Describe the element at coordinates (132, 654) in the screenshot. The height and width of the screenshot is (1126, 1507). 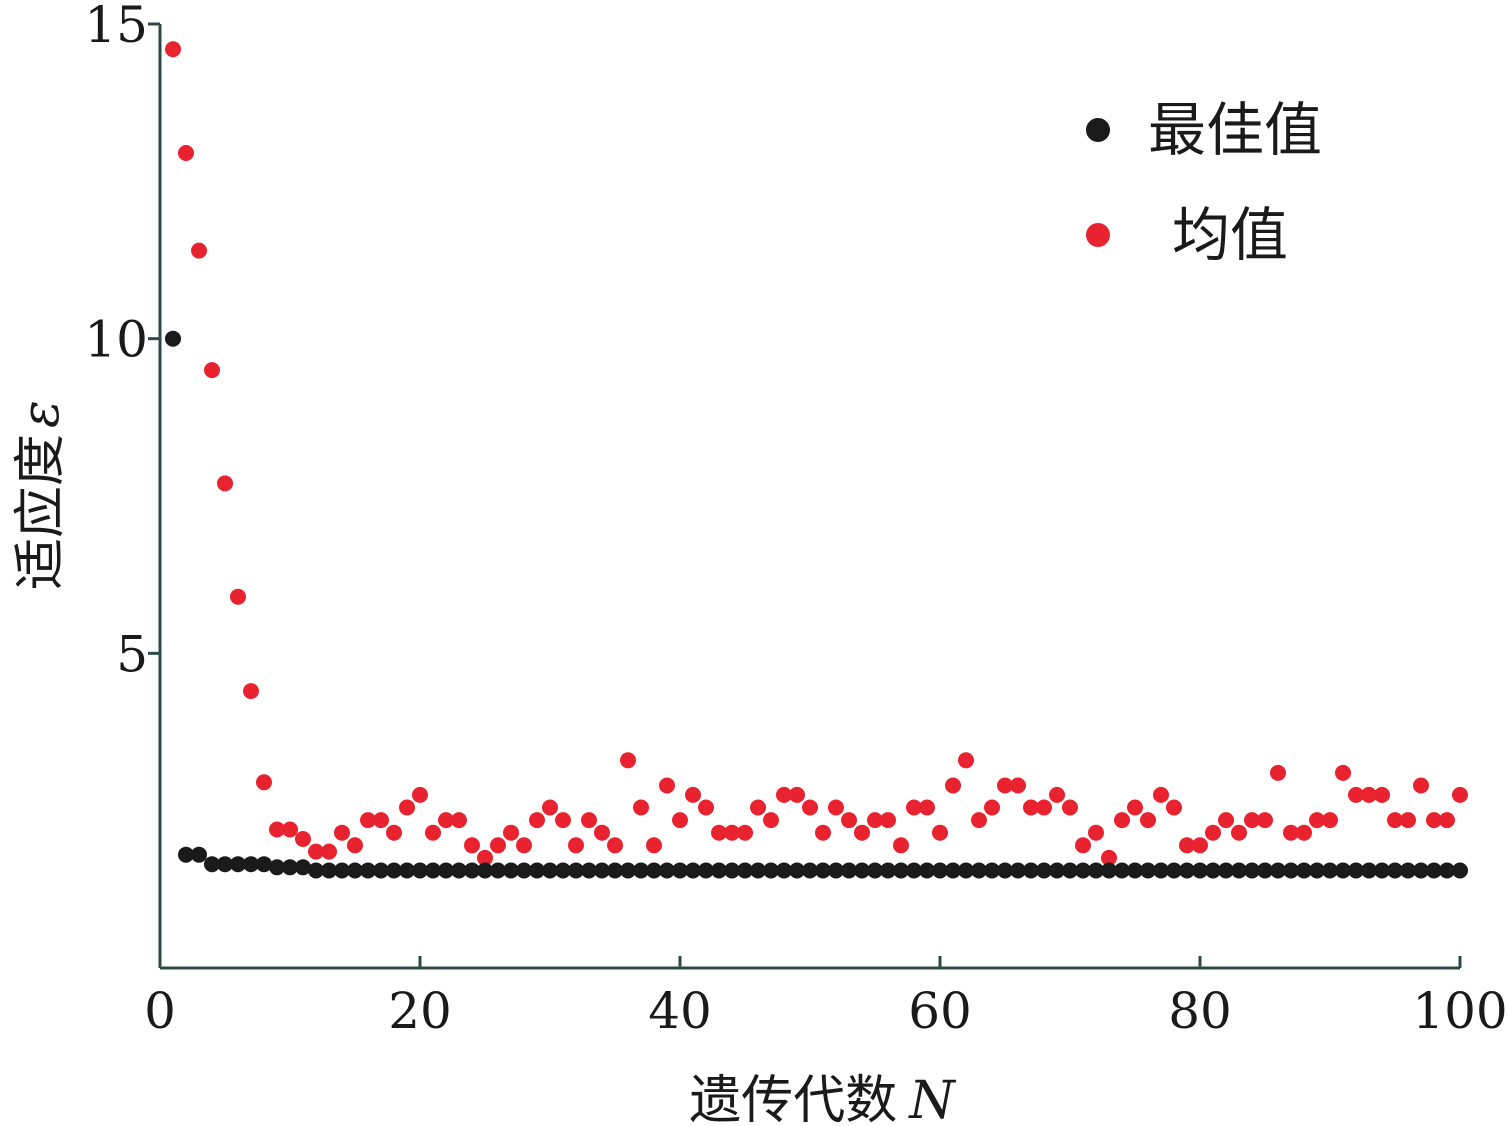
I see `y-tick-label: 5` at that location.